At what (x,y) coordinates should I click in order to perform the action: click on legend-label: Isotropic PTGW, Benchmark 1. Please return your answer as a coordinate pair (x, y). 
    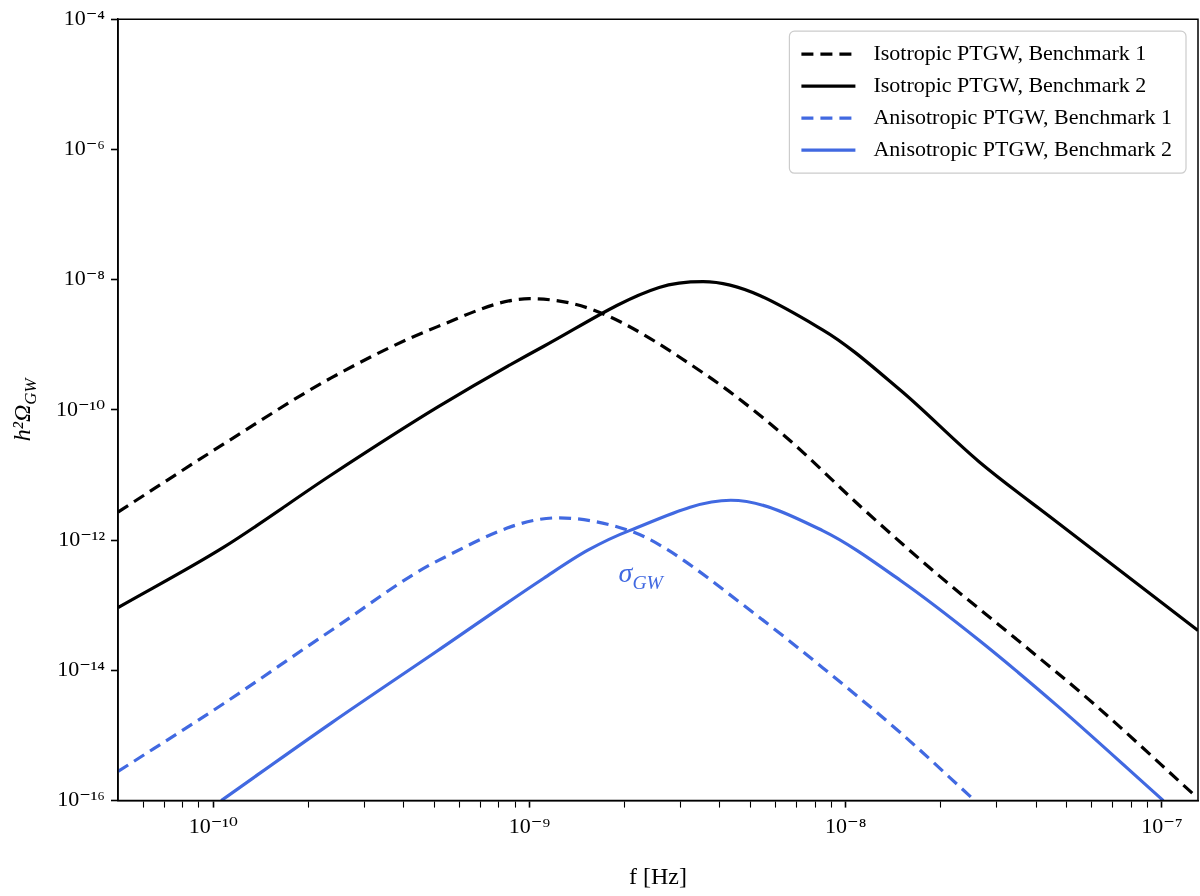
    Looking at the image, I should click on (1010, 52).